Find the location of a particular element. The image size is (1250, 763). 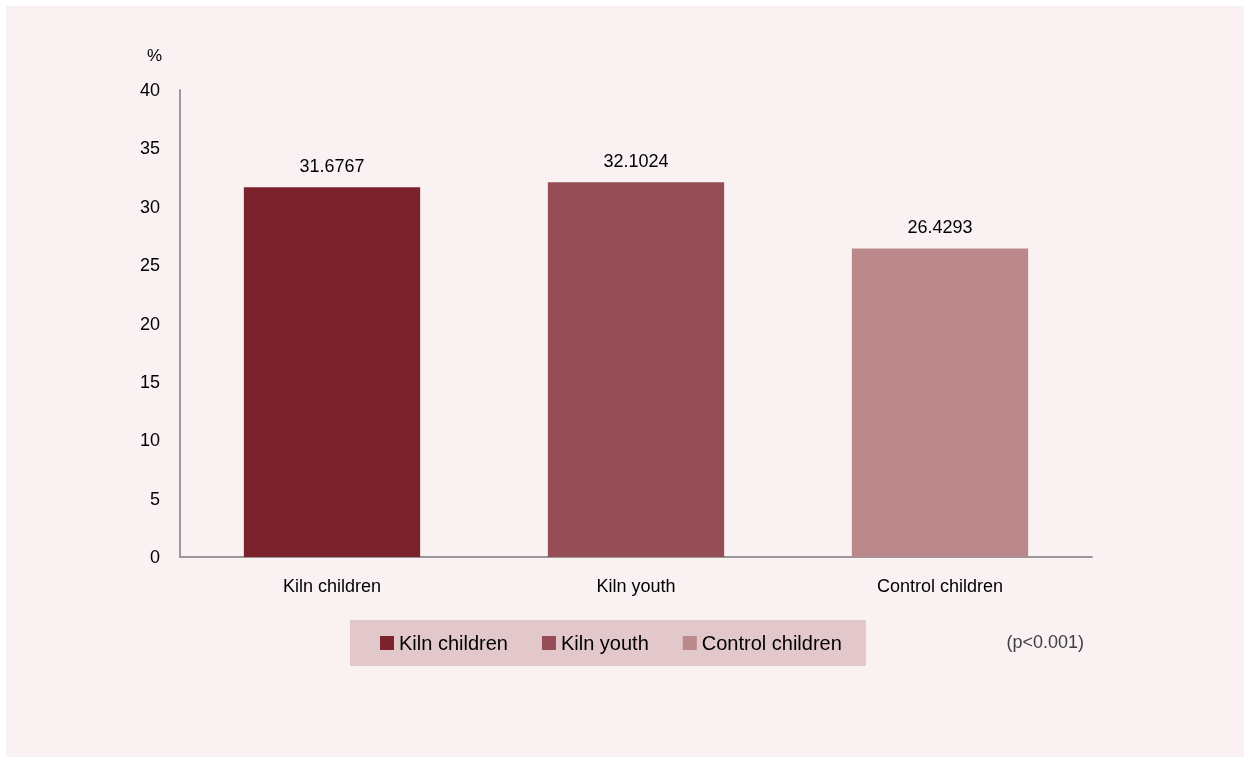

y-tick-label: 15 is located at coordinates (149, 381).